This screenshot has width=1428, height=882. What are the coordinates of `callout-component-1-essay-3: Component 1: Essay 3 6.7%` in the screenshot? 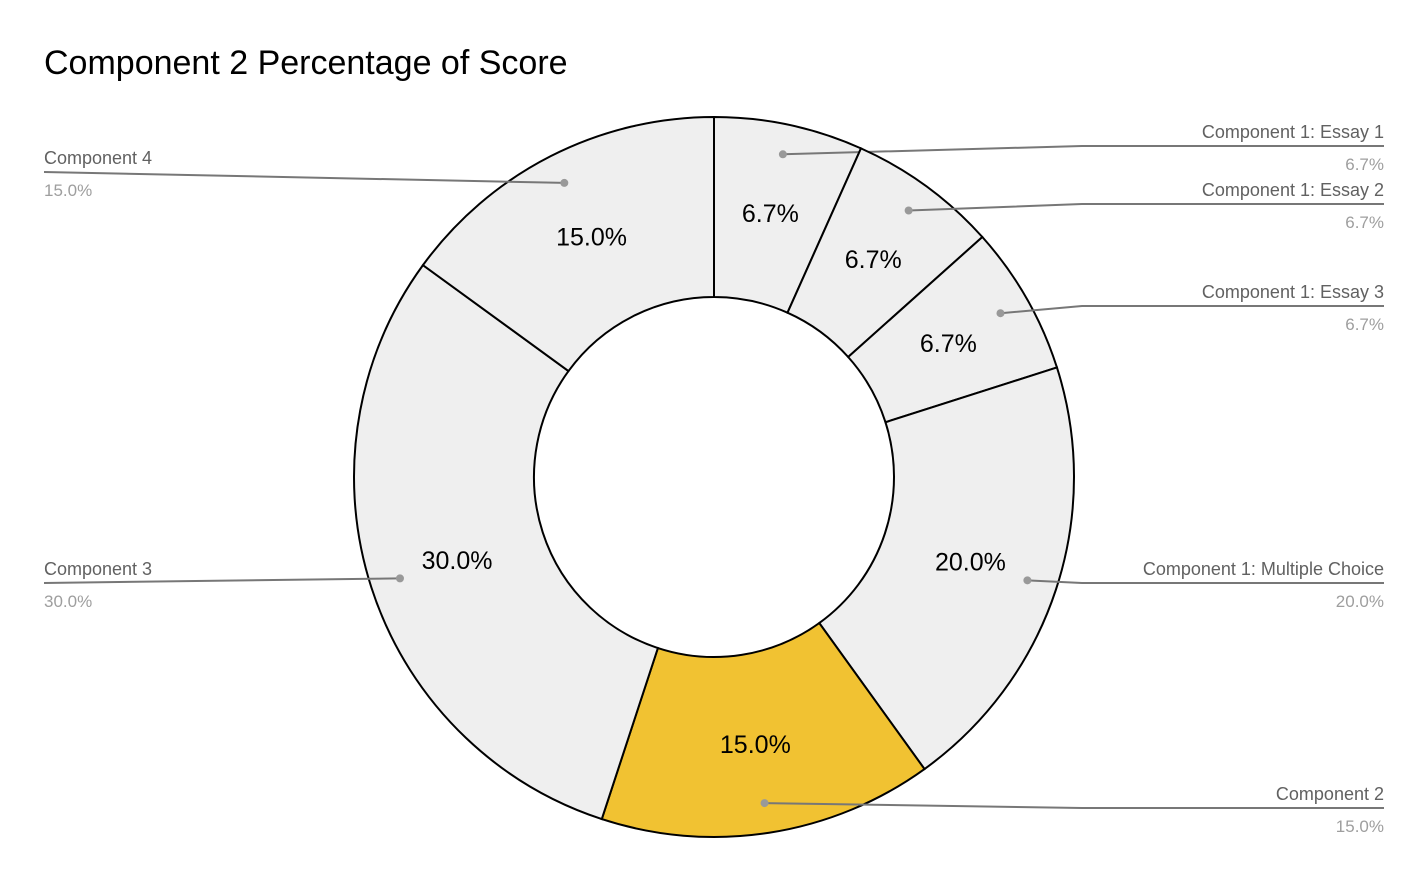 It's located at (1190, 308).